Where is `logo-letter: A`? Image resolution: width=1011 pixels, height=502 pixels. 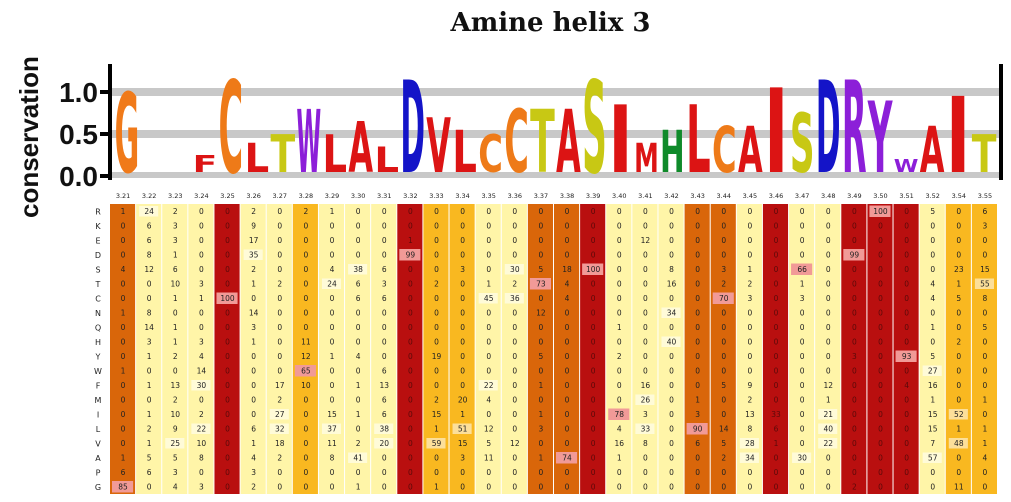
logo-letter: A is located at coordinates (750, 150).